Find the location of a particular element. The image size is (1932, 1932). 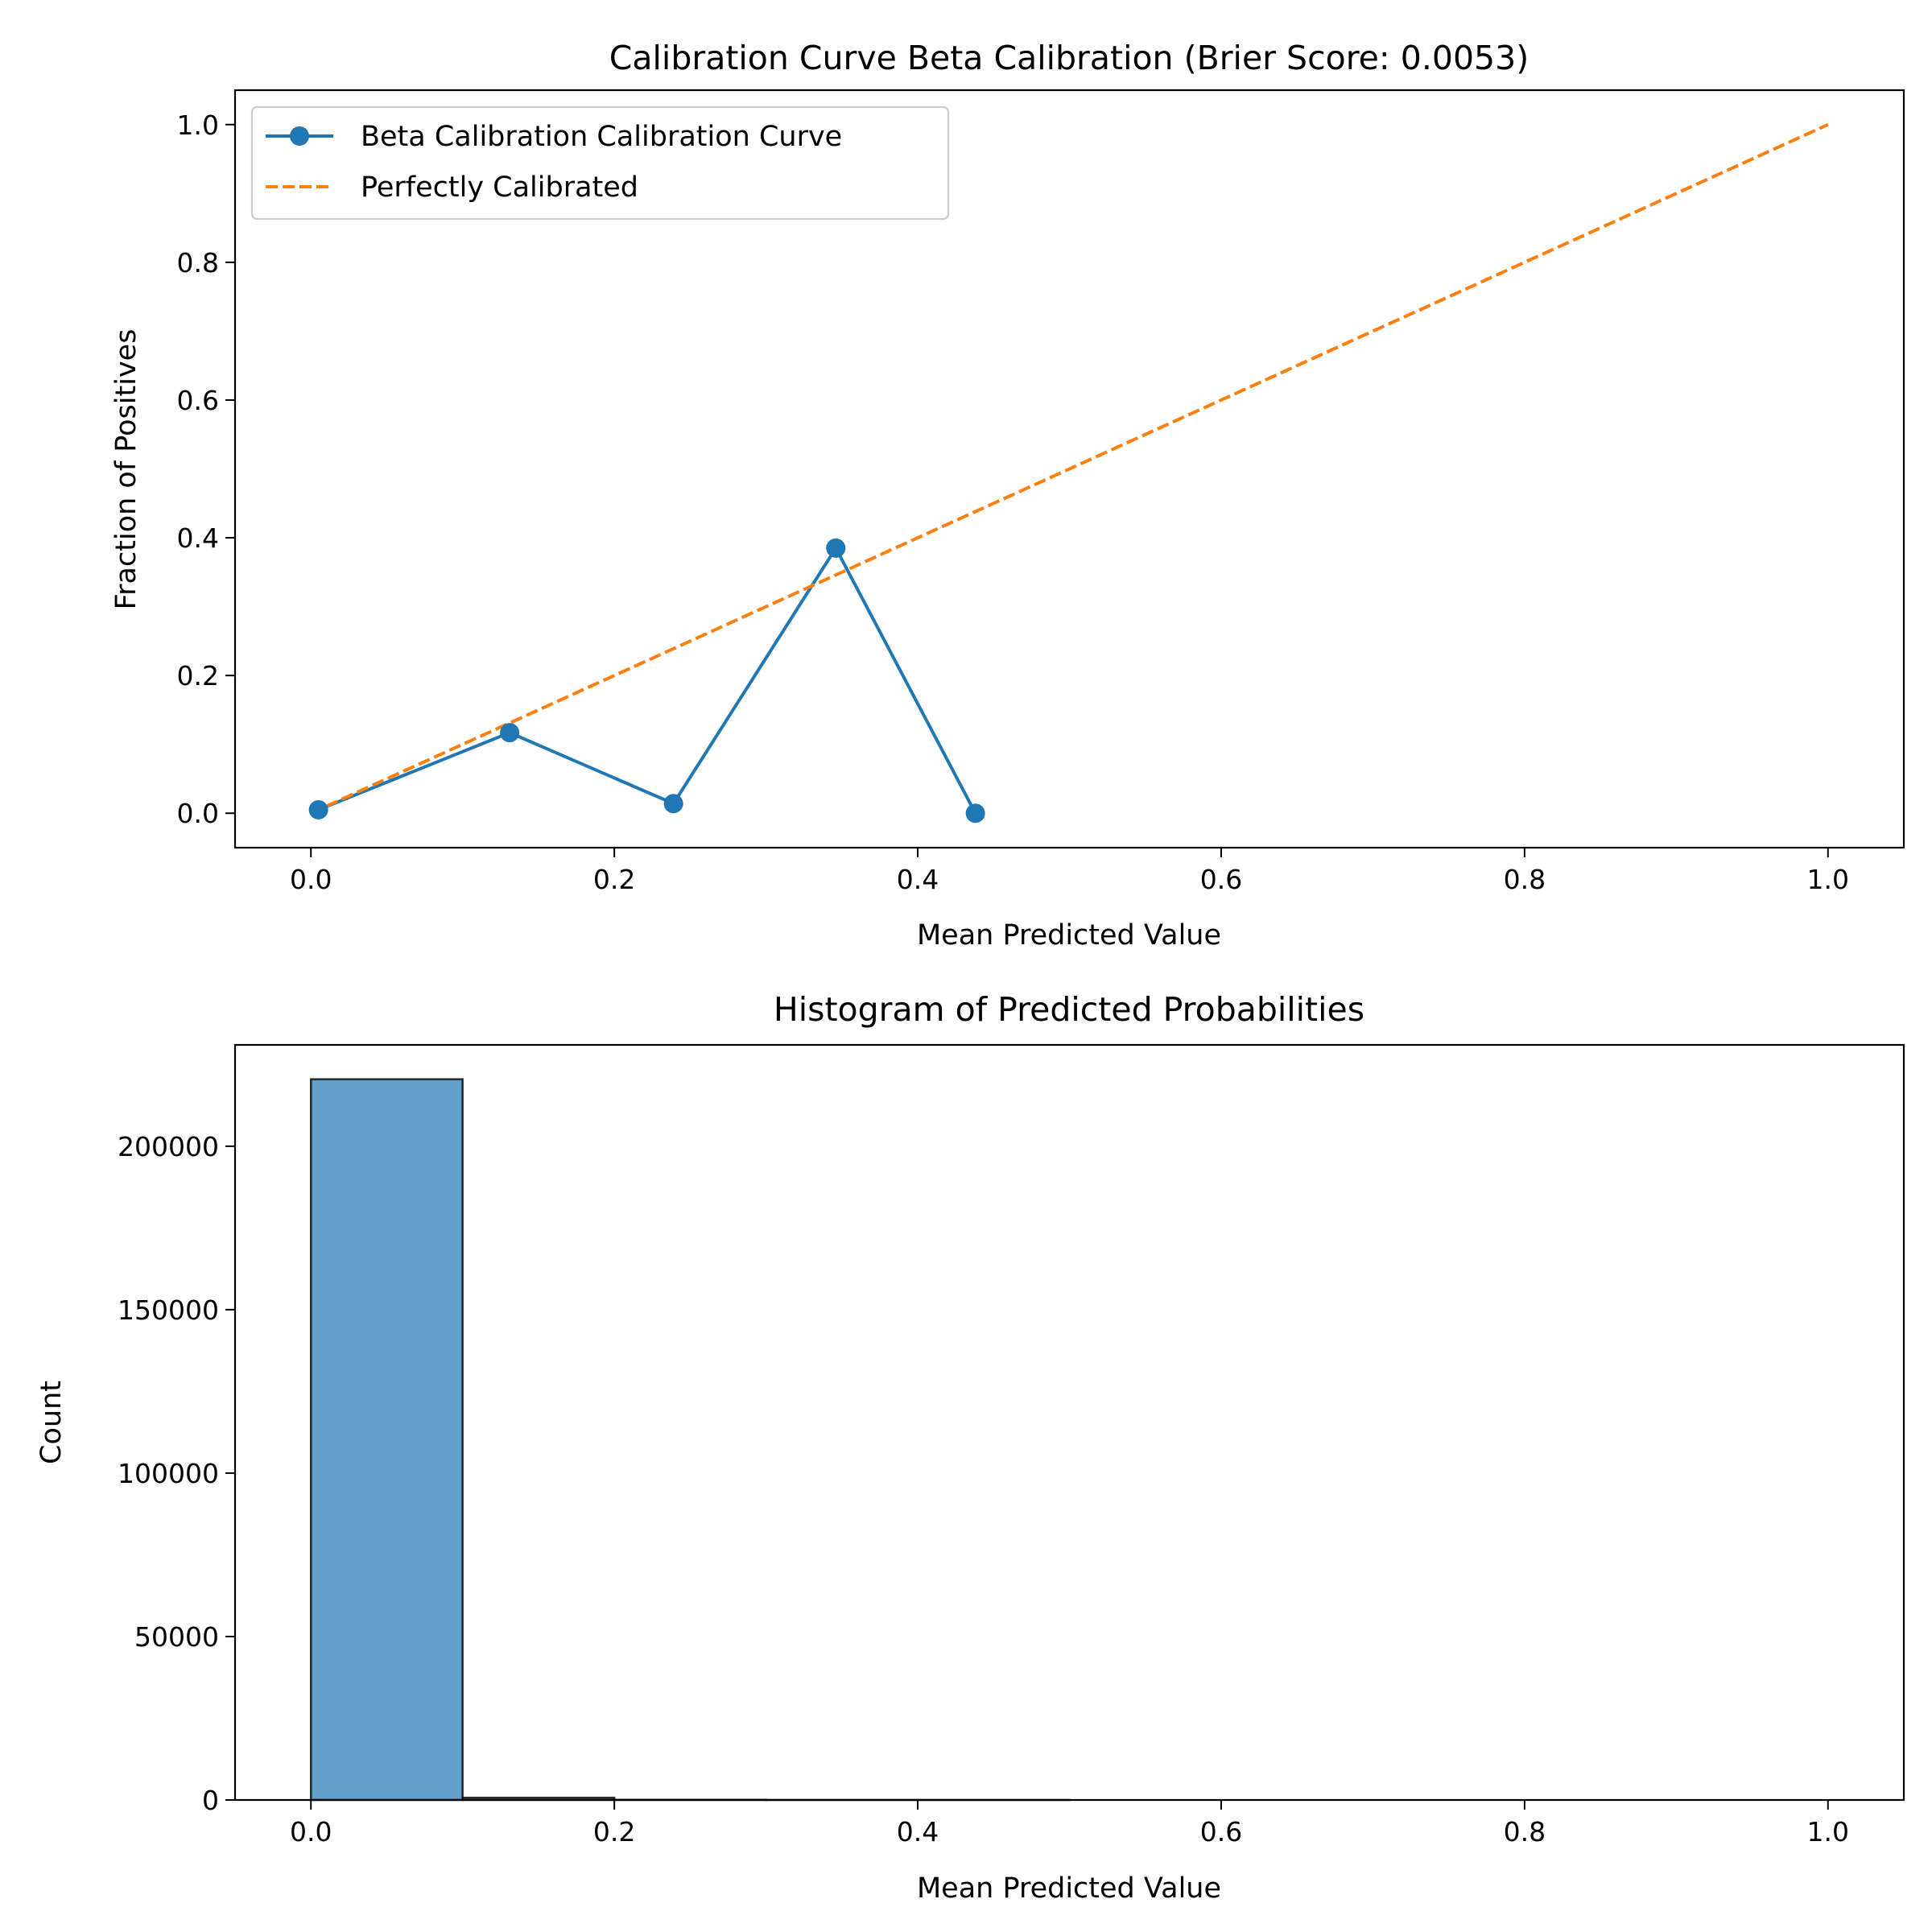

calibration-x-ticks: 0.0 0.2 0.4 0.6 0.8 1.0 is located at coordinates (1069, 871).